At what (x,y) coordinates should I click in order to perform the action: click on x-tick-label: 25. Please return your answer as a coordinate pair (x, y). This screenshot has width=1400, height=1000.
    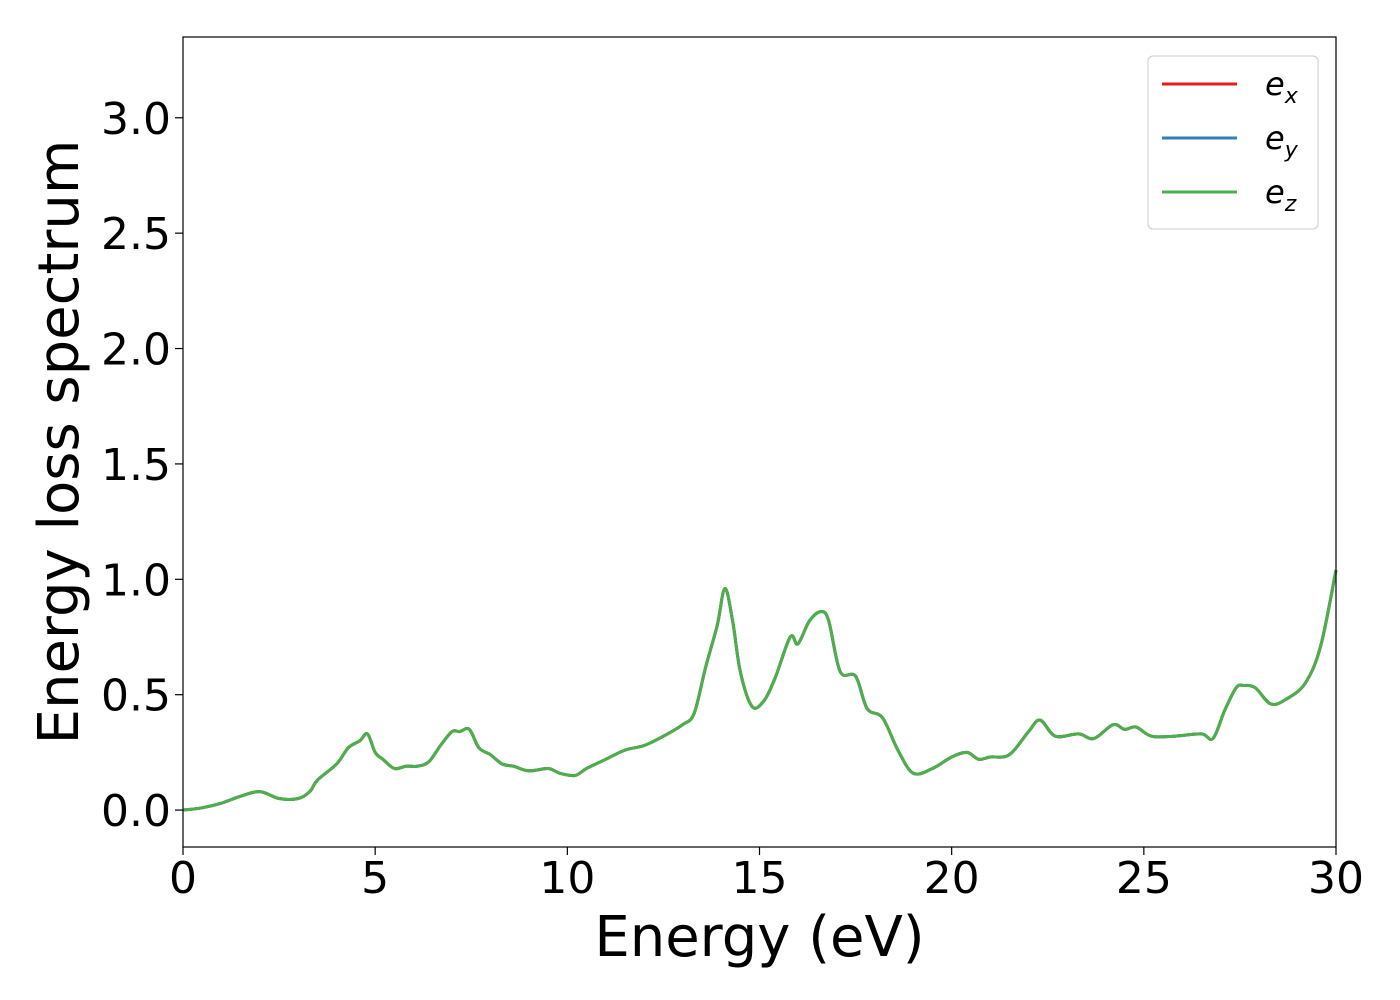
    Looking at the image, I should click on (1144, 878).